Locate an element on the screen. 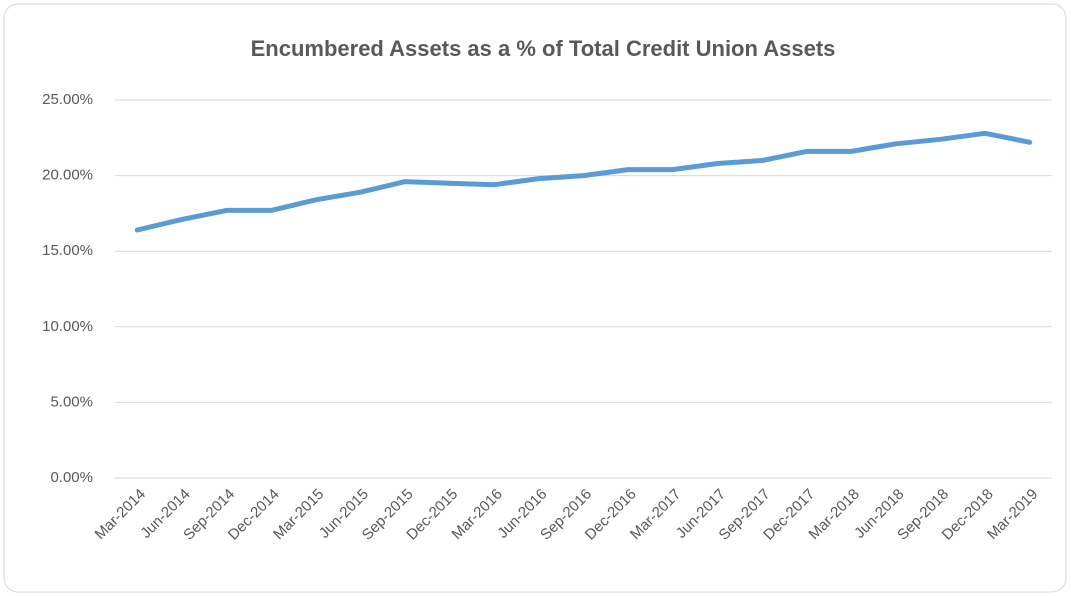 Image resolution: width=1071 pixels, height=596 pixels. data-line is located at coordinates (583, 181).